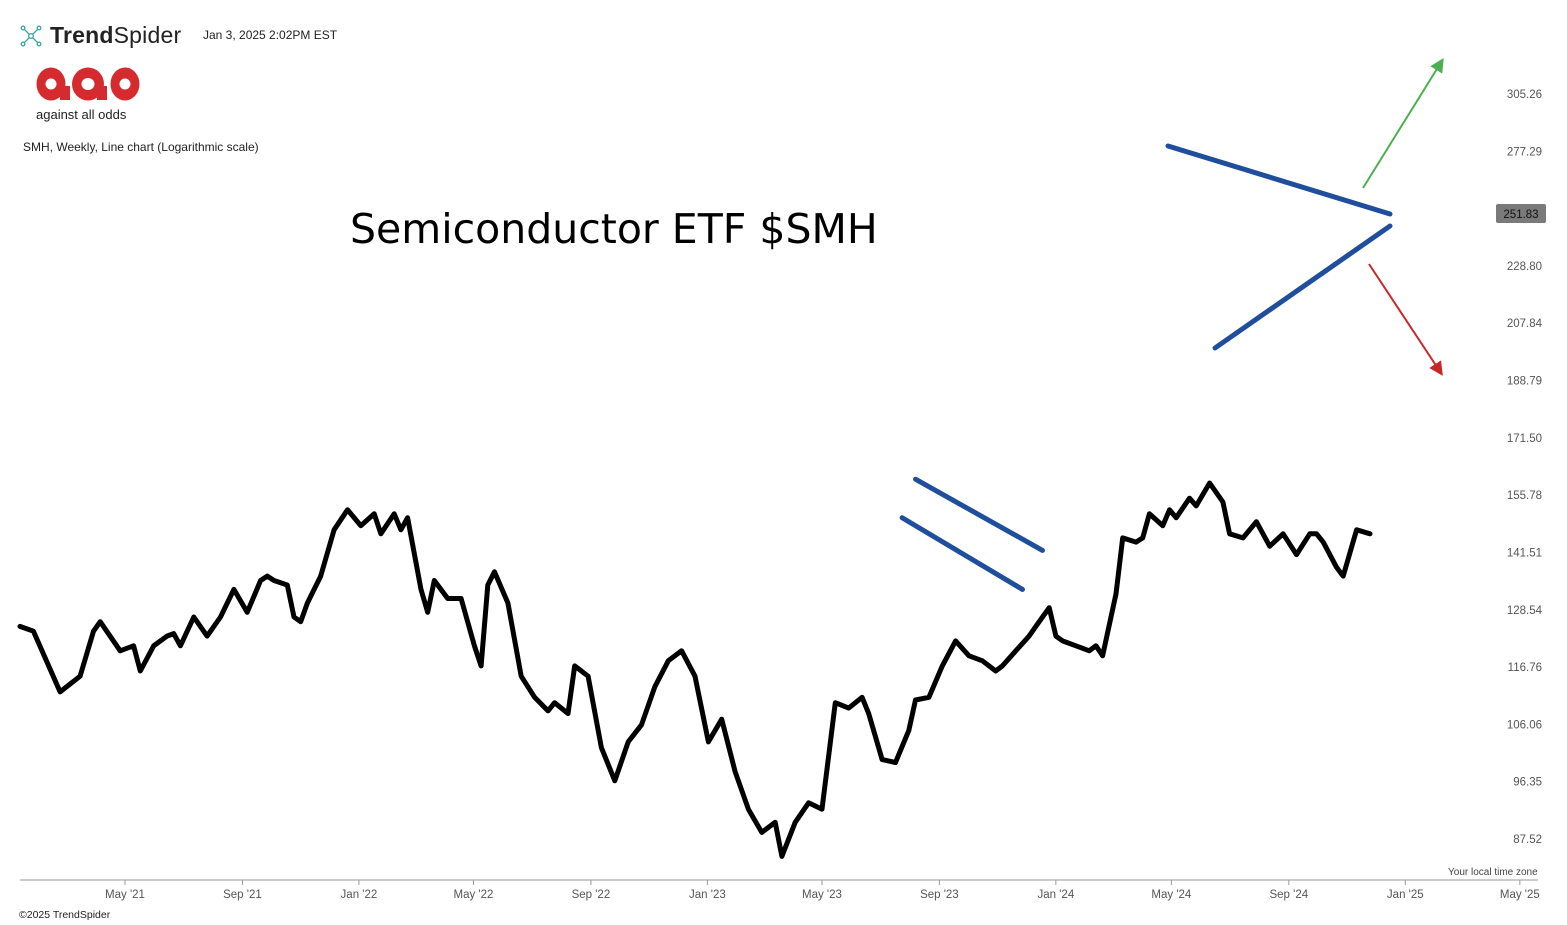 This screenshot has width=1567, height=925. What do you see at coordinates (1524, 553) in the screenshot?
I see `y-tick-label: 141.51` at bounding box center [1524, 553].